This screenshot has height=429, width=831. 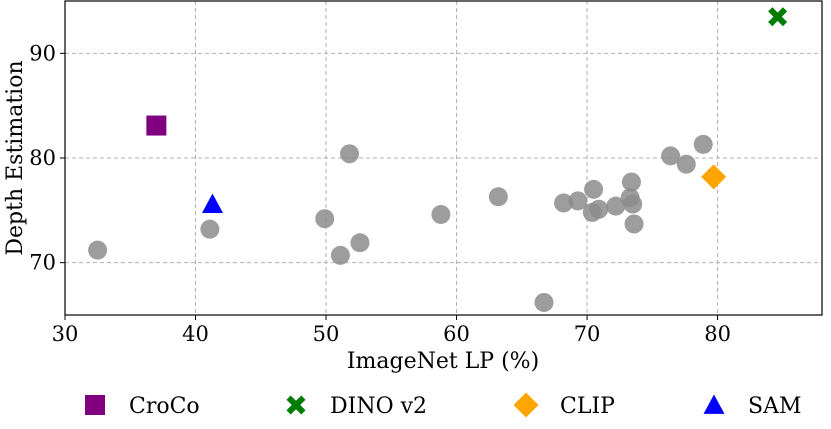 I want to click on y-tick-label: 80, so click(x=42, y=158).